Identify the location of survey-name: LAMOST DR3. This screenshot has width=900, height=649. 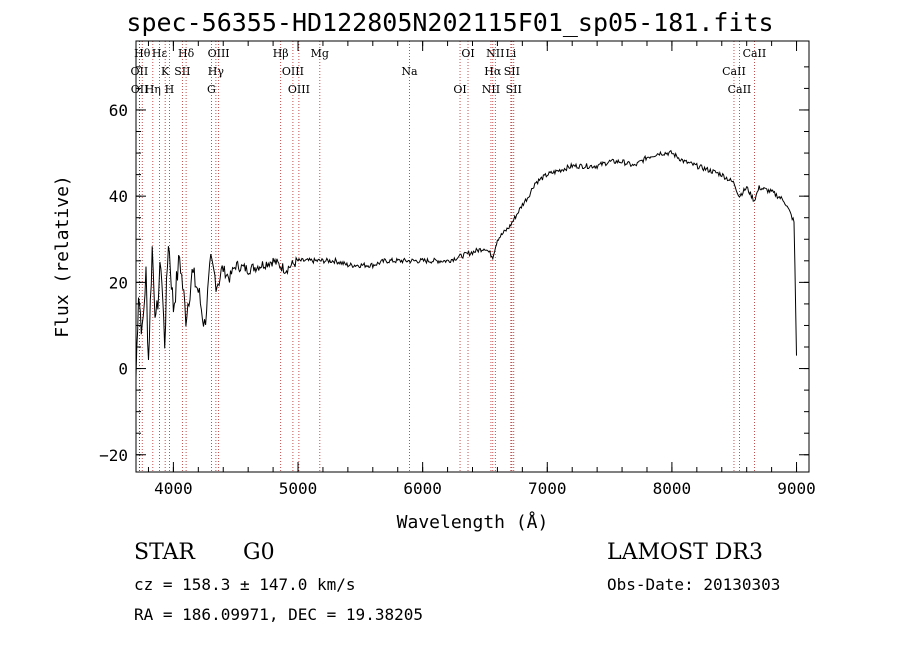
(685, 552).